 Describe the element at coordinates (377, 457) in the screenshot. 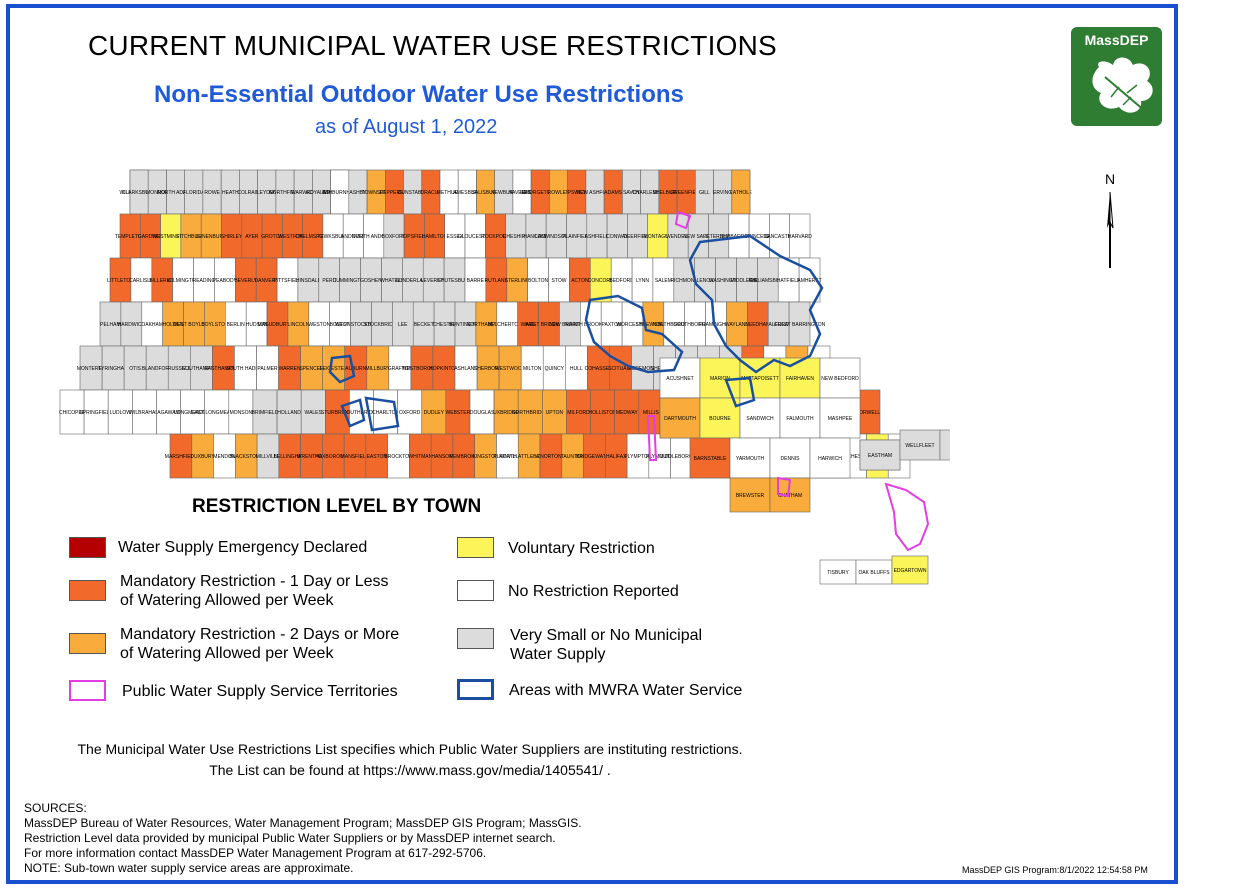

I see `town-label: EASTON` at that location.